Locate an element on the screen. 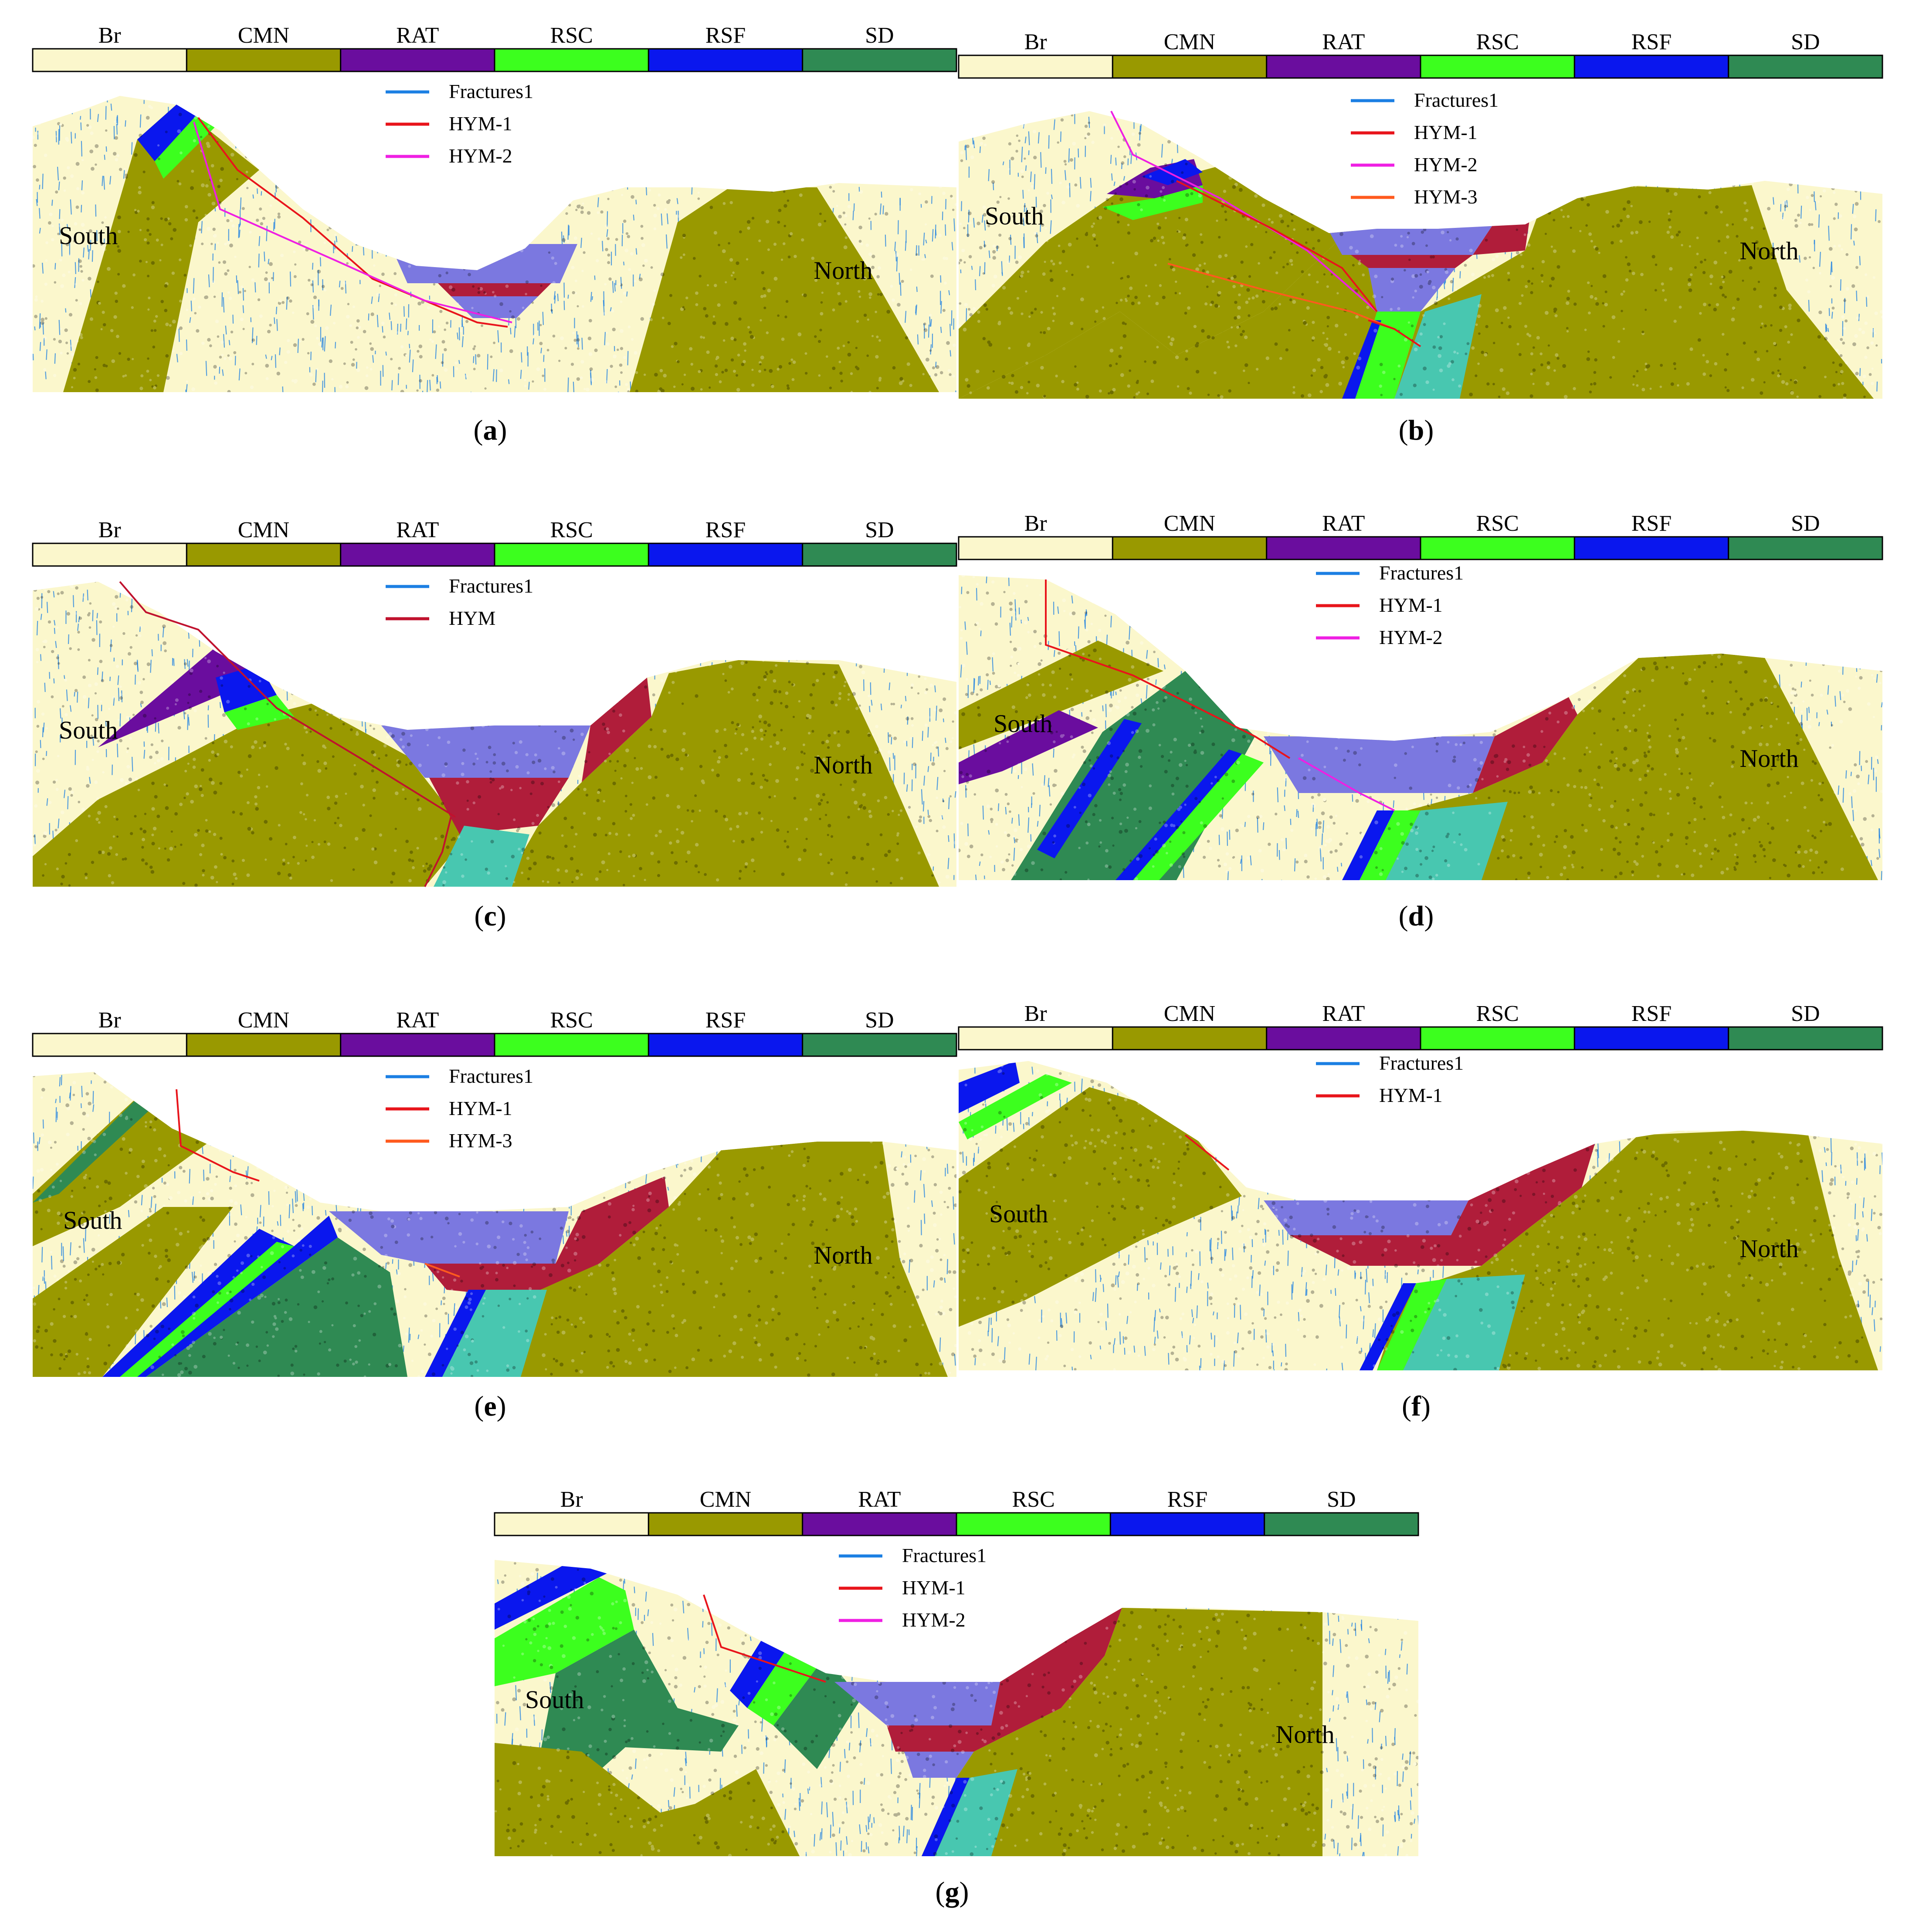  section-c: Br CMN RAT RSC RSF SD South North Fractures1 HYM is located at coordinates (495, 702).